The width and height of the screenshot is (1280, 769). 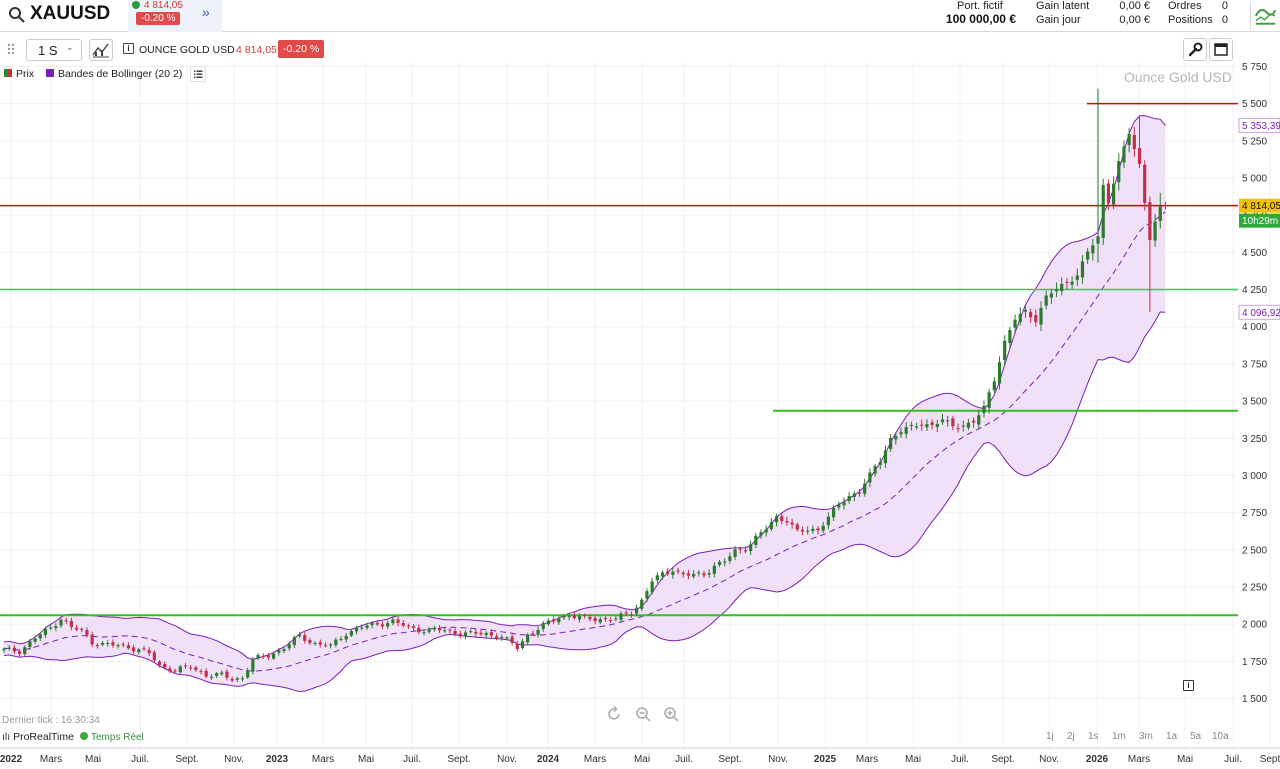 I want to click on timeframe-select: 1 S ⌄, so click(x=54, y=50).